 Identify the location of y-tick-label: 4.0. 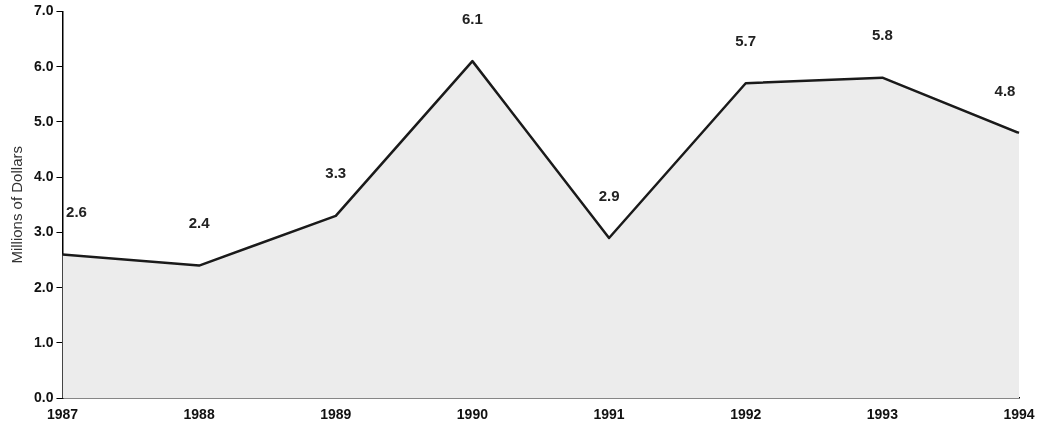
(43, 176).